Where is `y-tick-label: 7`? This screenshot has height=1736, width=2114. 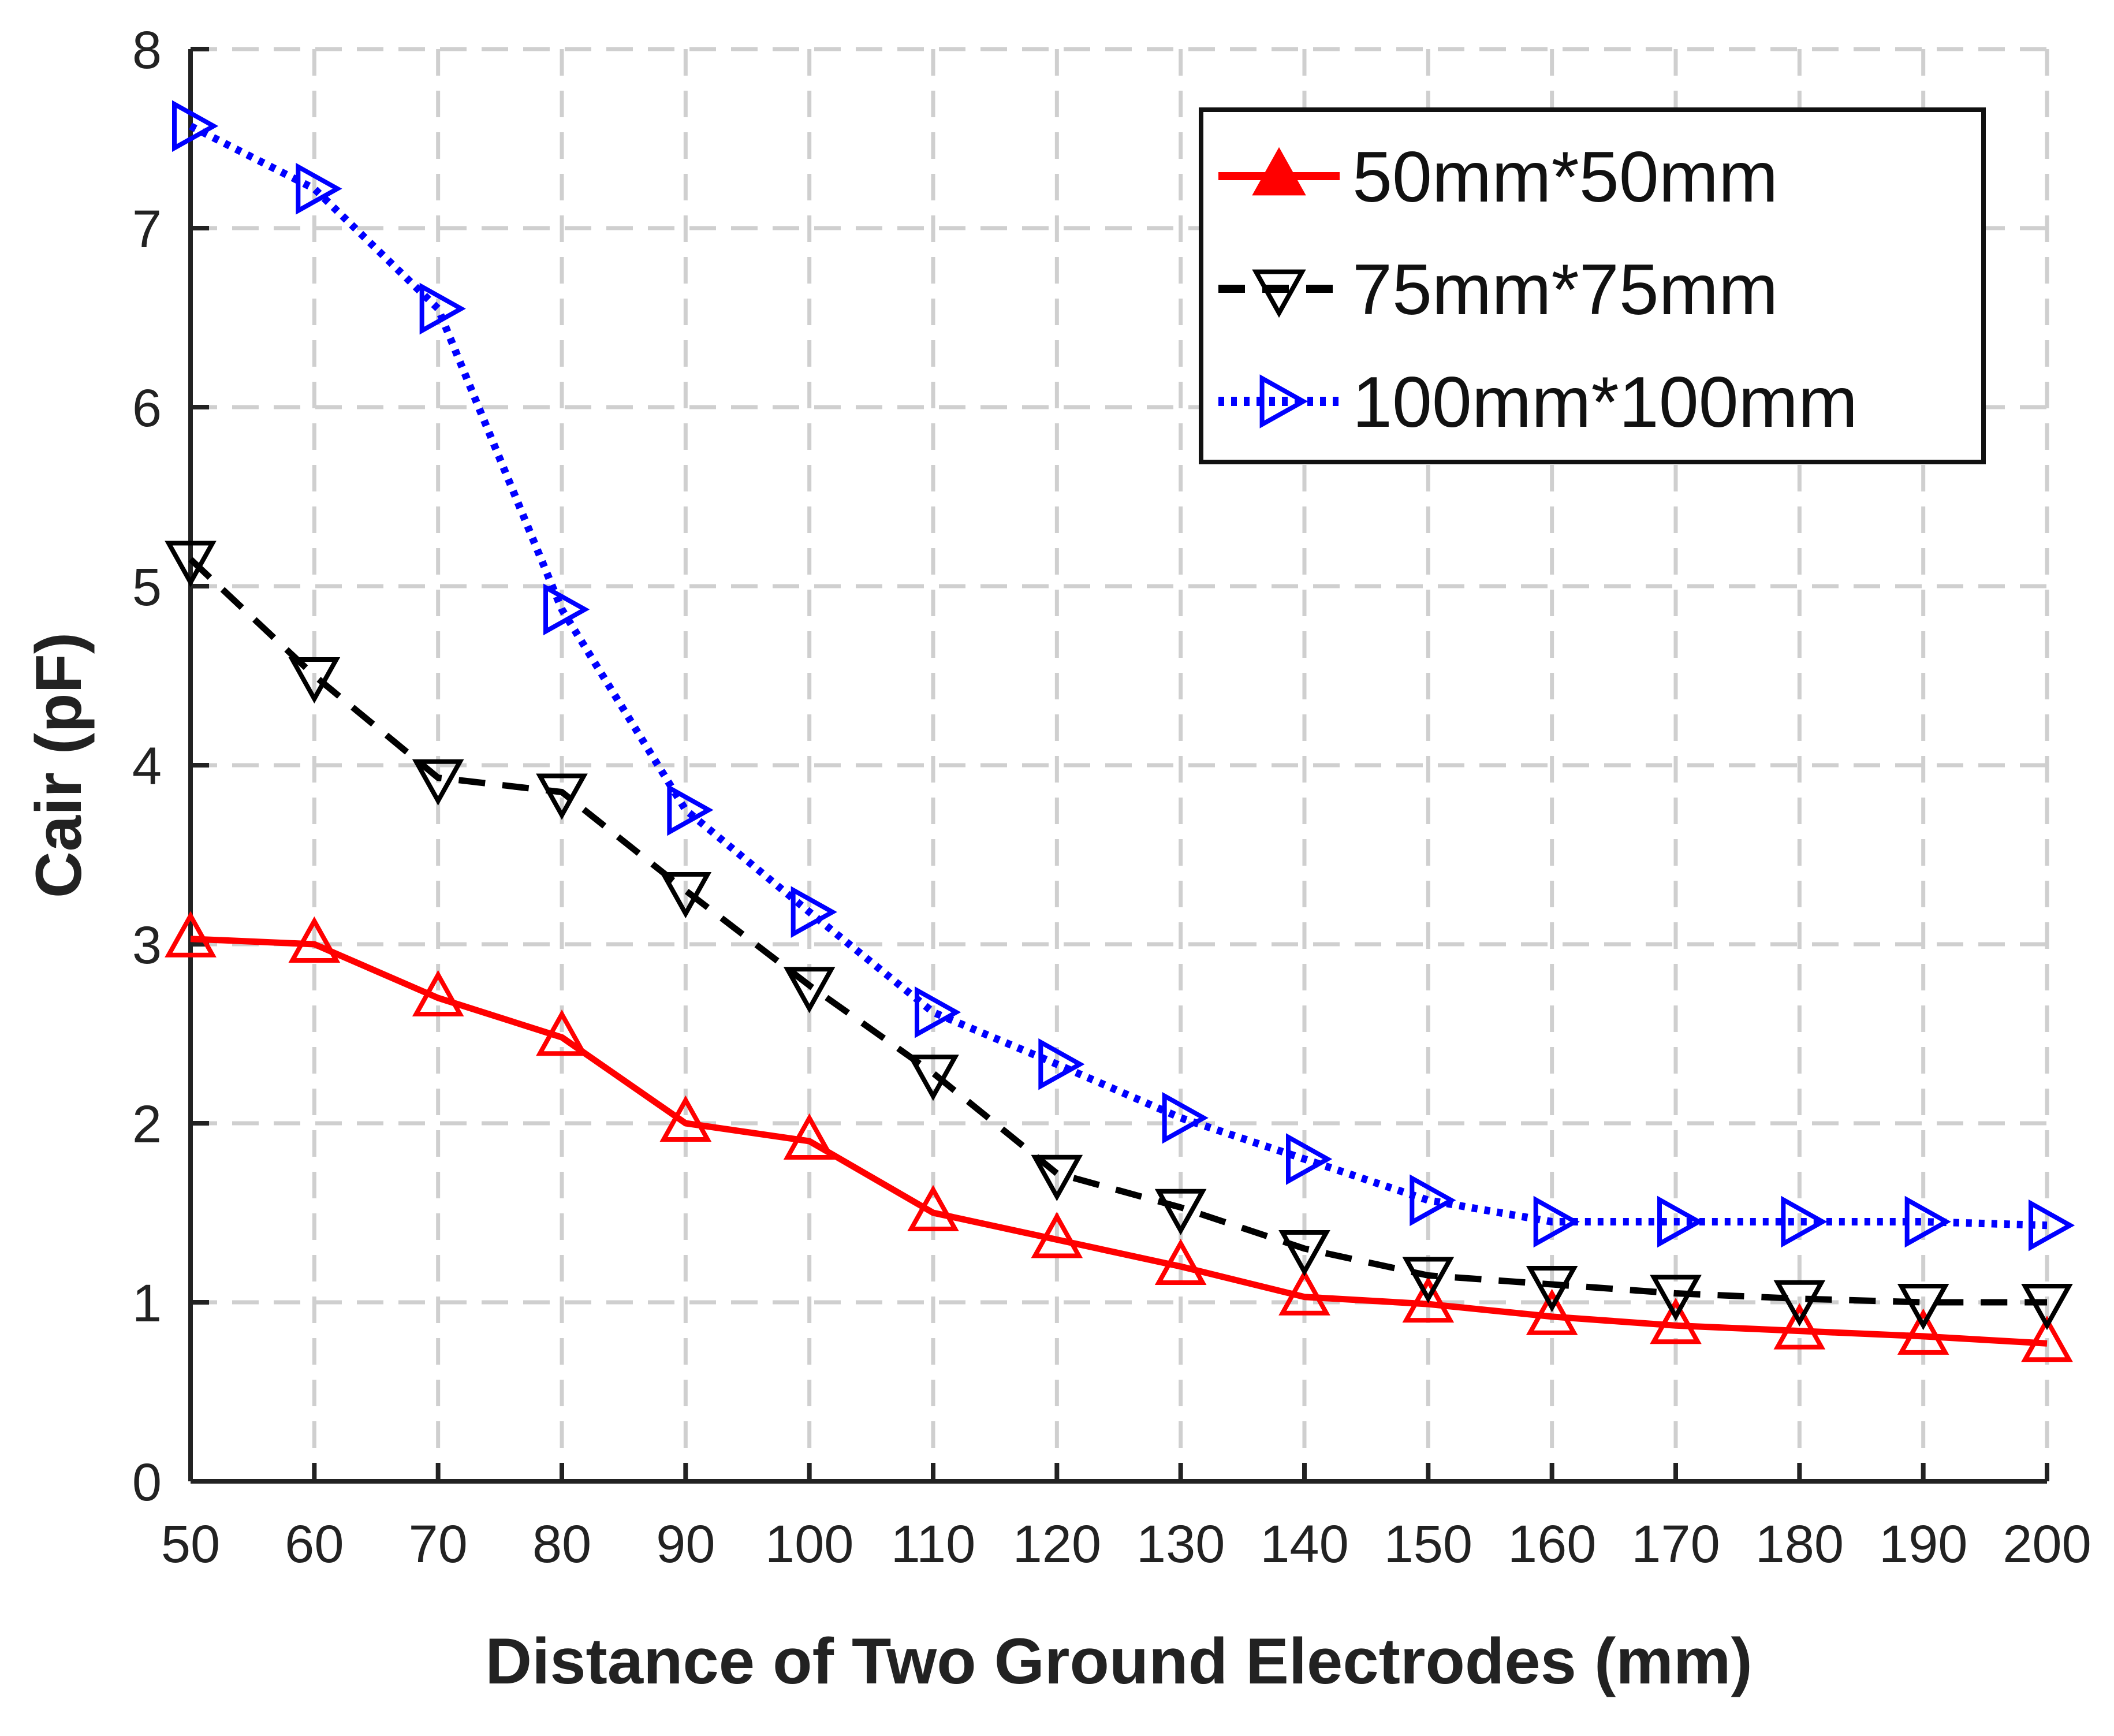
y-tick-label: 7 is located at coordinates (147, 230).